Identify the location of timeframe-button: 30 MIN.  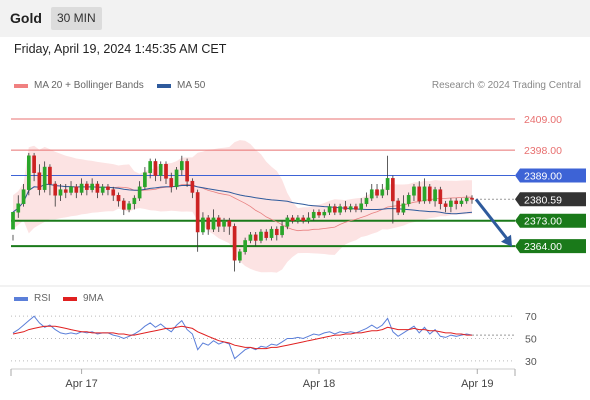
(76, 18).